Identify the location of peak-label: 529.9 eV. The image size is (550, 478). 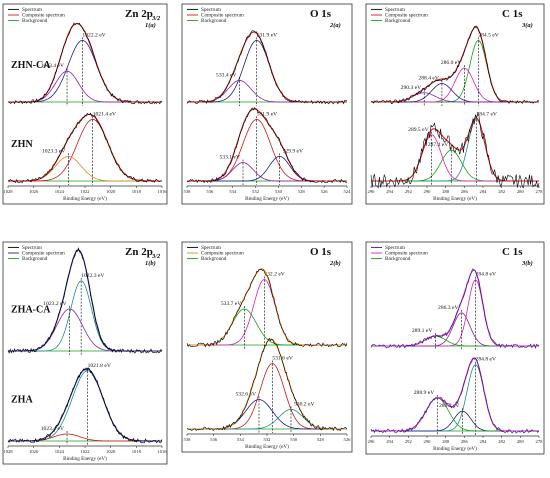
(293, 151).